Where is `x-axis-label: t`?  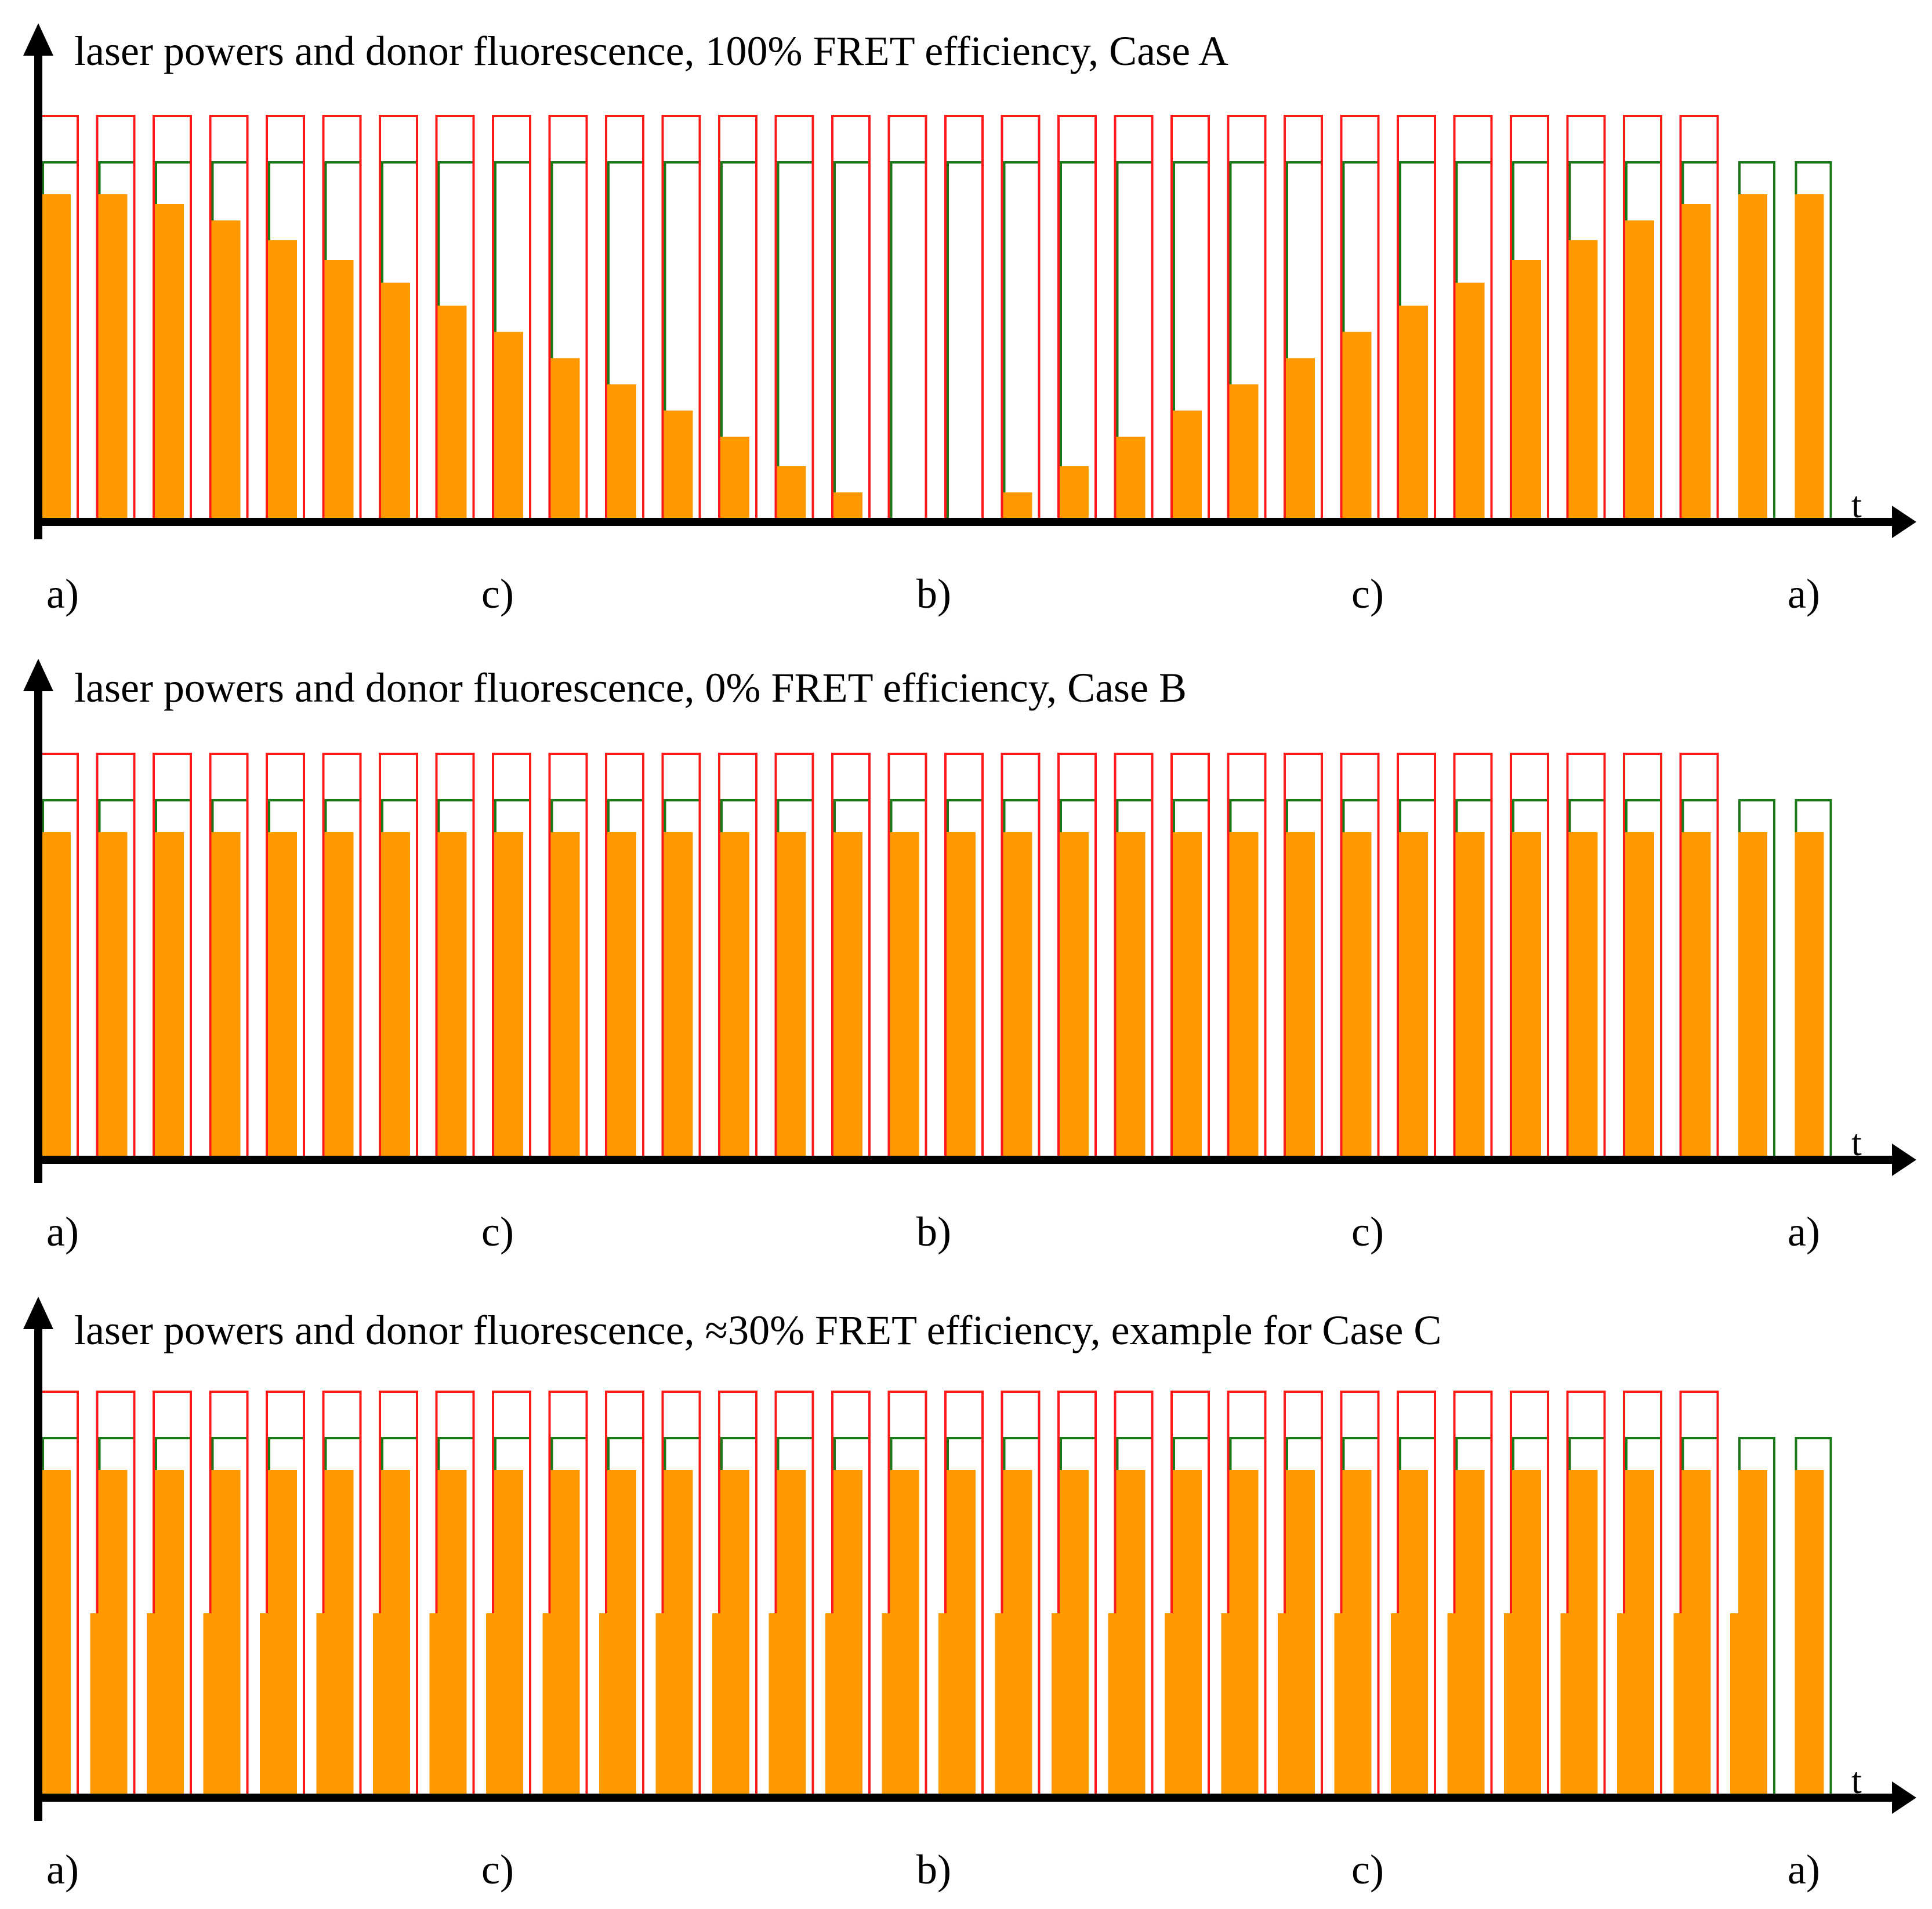 x-axis-label: t is located at coordinates (1856, 504).